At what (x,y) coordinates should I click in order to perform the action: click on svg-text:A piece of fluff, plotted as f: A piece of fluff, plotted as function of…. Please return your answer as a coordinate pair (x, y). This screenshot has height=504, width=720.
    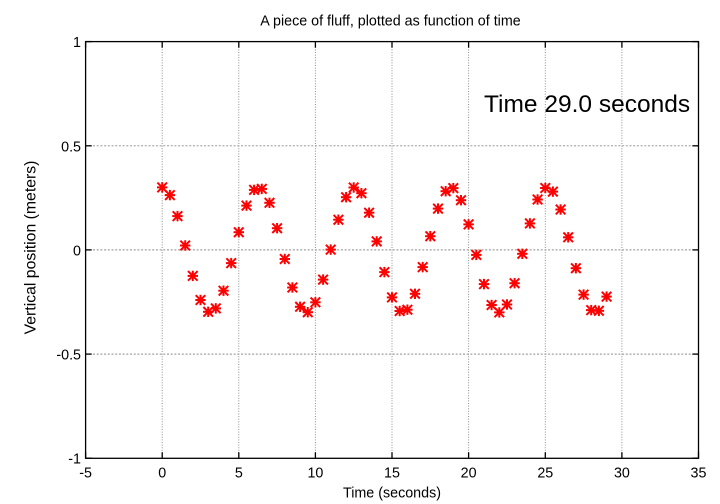
    Looking at the image, I should click on (390, 21).